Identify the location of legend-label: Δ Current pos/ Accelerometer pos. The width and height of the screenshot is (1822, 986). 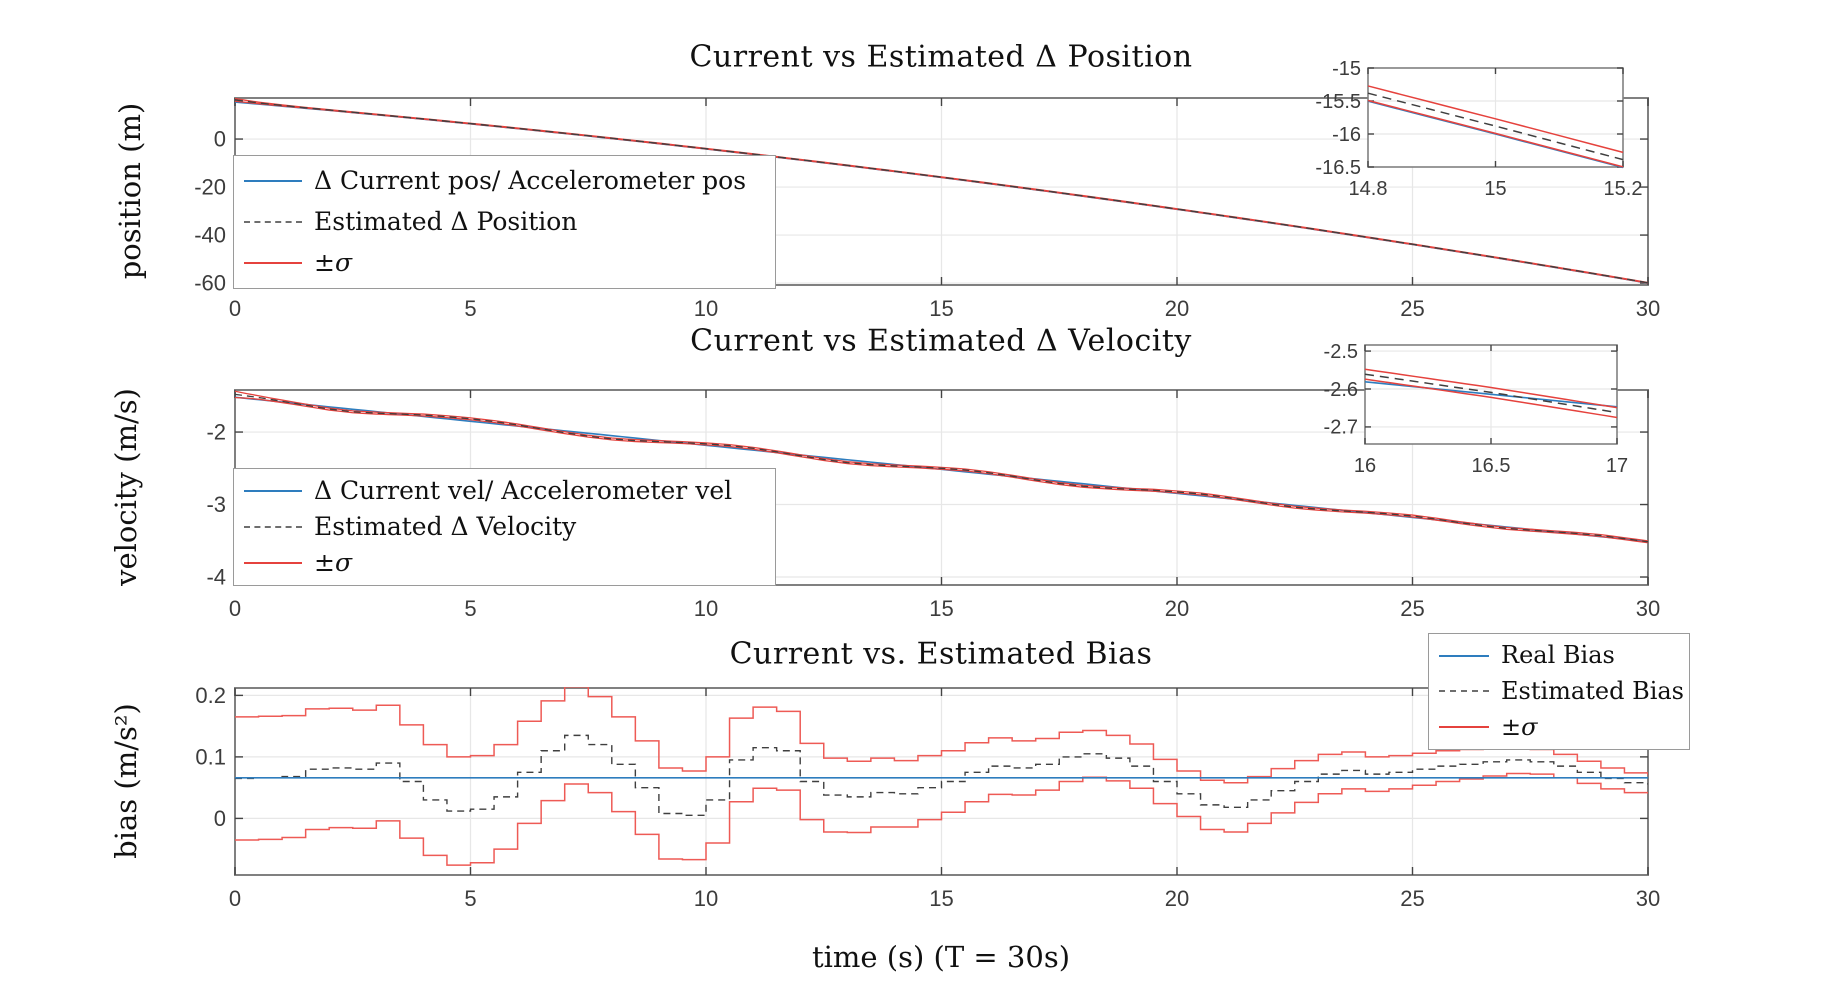
(530, 180).